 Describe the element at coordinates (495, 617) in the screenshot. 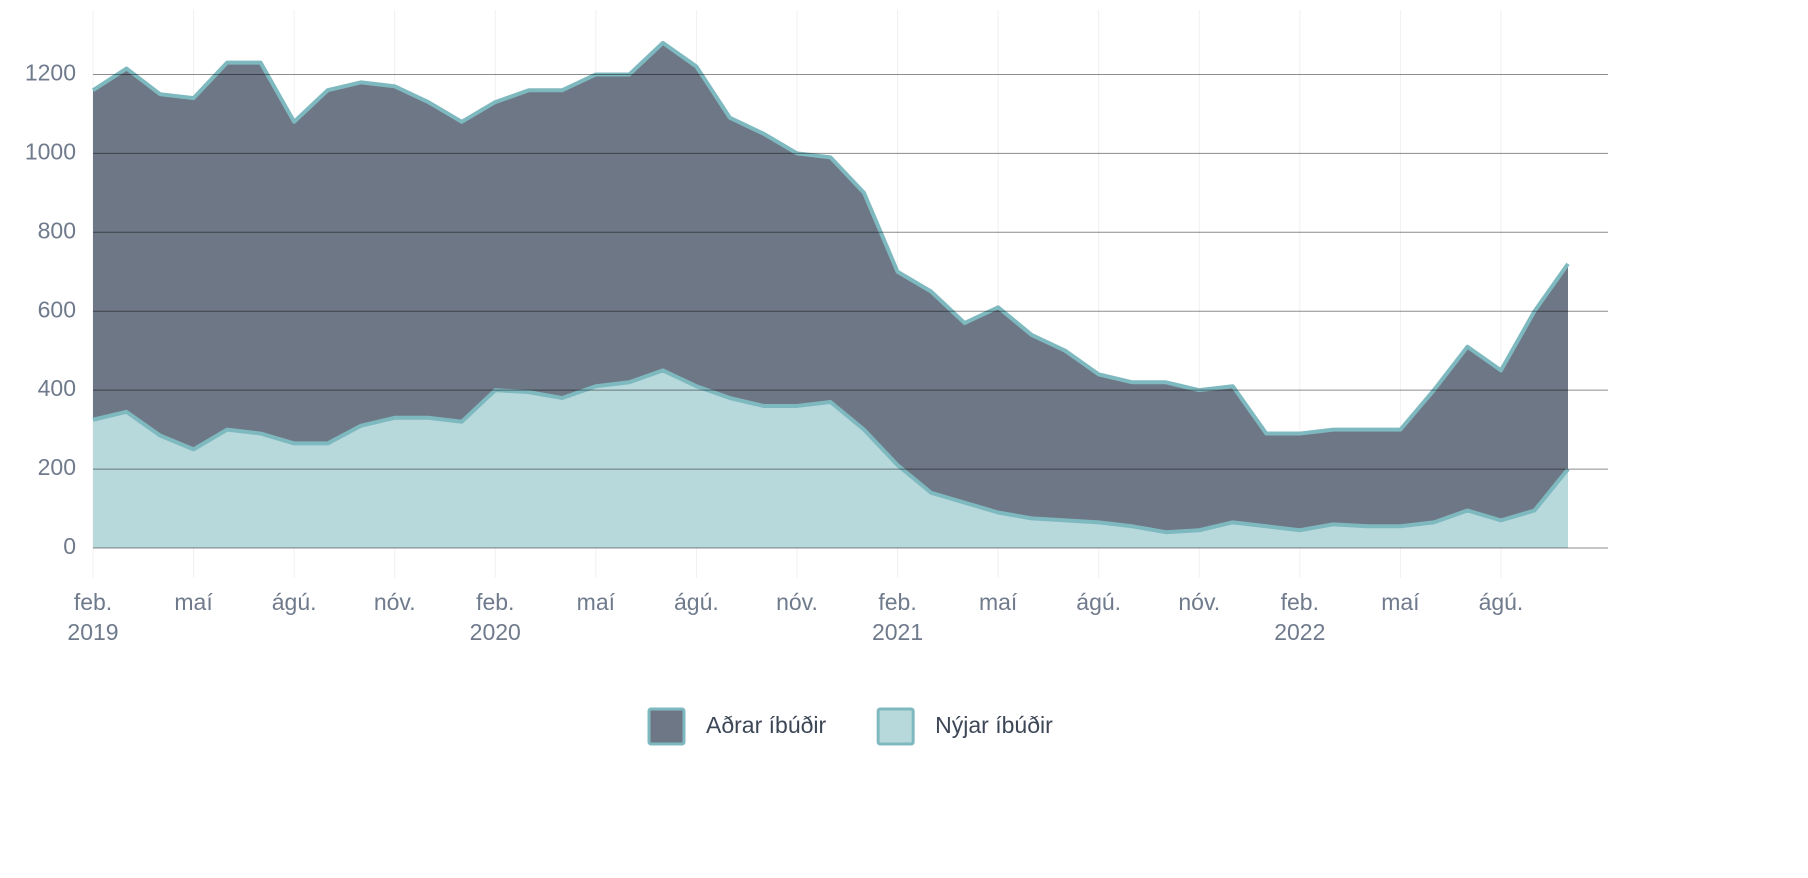

I see `x-tick-label: feb. 2020` at that location.